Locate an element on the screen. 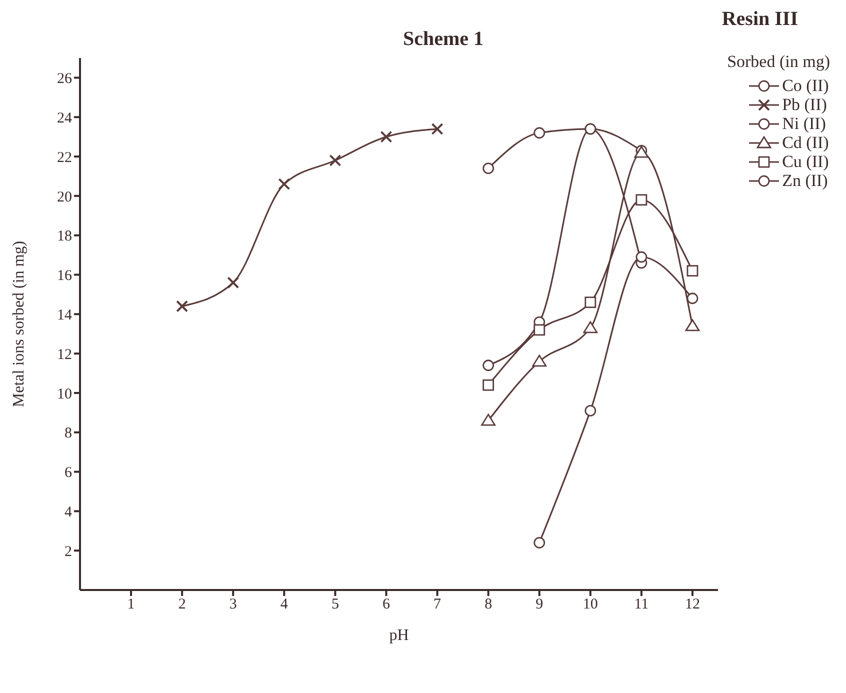  x-tick-label: 6 is located at coordinates (386, 604).